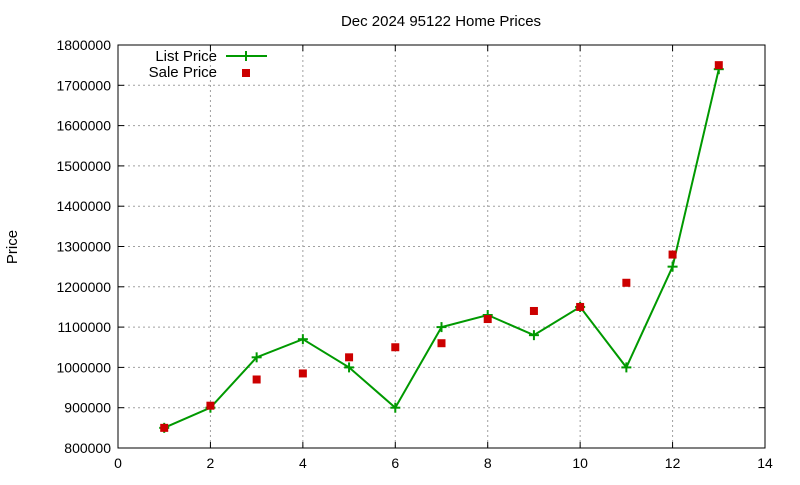 This screenshot has width=800, height=485. What do you see at coordinates (83, 45) in the screenshot?
I see `y-tick-label: 1800000` at bounding box center [83, 45].